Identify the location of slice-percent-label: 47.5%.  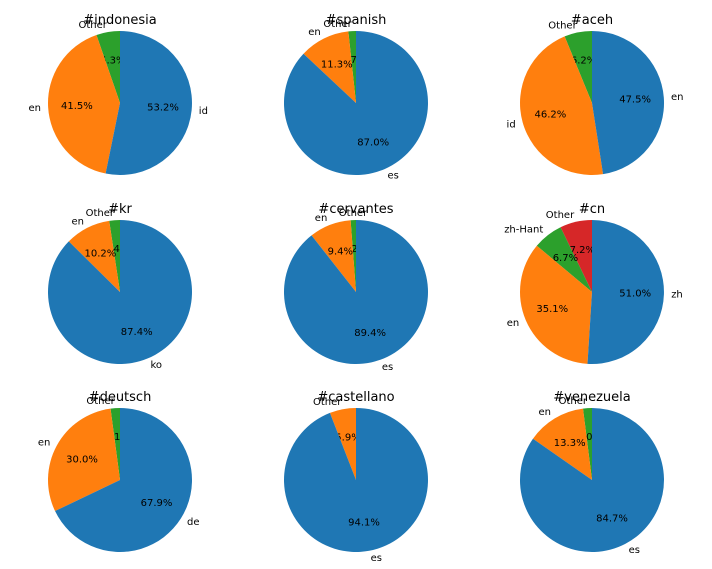
(635, 100).